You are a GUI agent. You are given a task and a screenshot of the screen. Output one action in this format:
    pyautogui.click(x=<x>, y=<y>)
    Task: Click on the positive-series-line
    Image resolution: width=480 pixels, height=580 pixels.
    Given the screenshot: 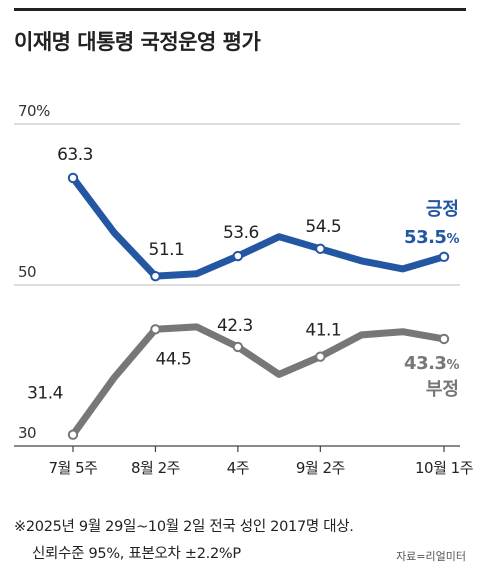 What is the action you would take?
    pyautogui.click(x=258, y=227)
    